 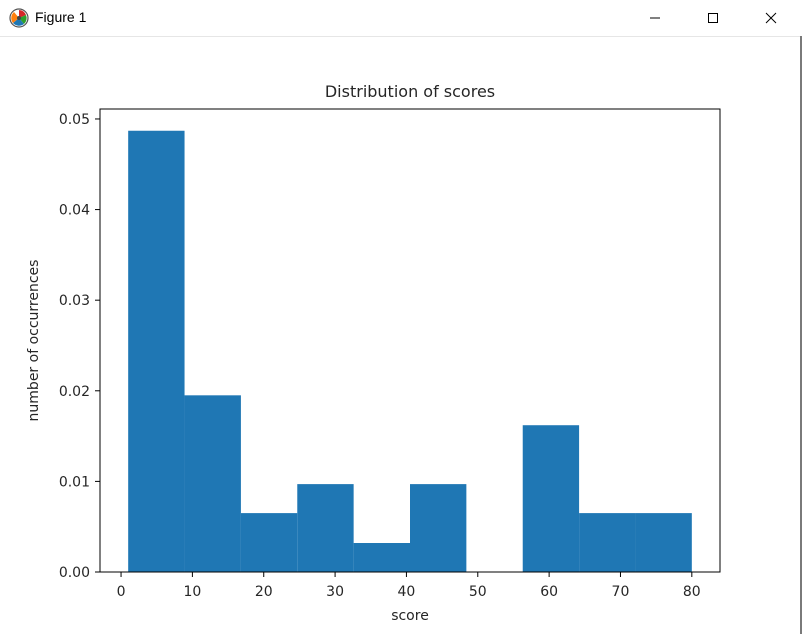 What do you see at coordinates (74, 573) in the screenshot?
I see `y-tick-label: 0.00` at bounding box center [74, 573].